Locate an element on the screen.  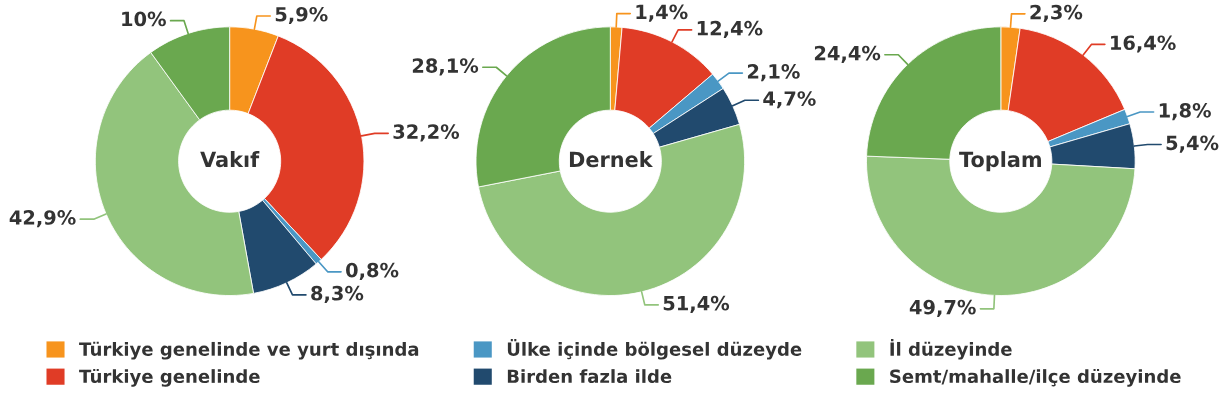
data-label: 12,4% is located at coordinates (730, 29).